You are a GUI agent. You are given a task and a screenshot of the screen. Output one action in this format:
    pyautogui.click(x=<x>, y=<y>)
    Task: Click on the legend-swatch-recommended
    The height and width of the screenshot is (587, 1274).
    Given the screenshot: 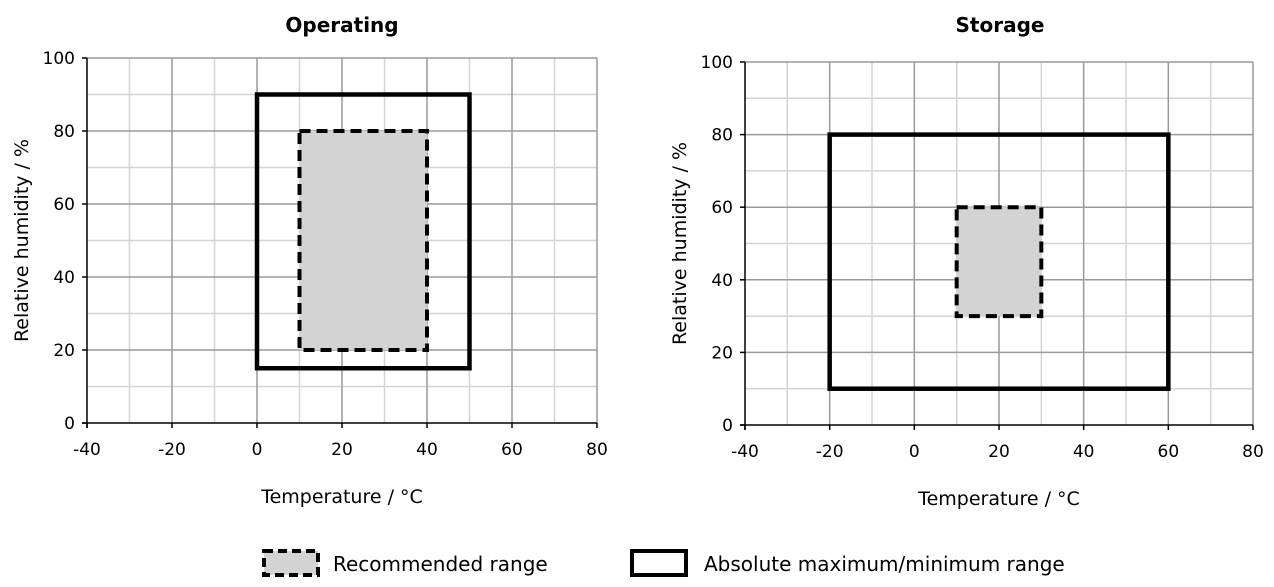 What is the action you would take?
    pyautogui.click(x=291, y=563)
    